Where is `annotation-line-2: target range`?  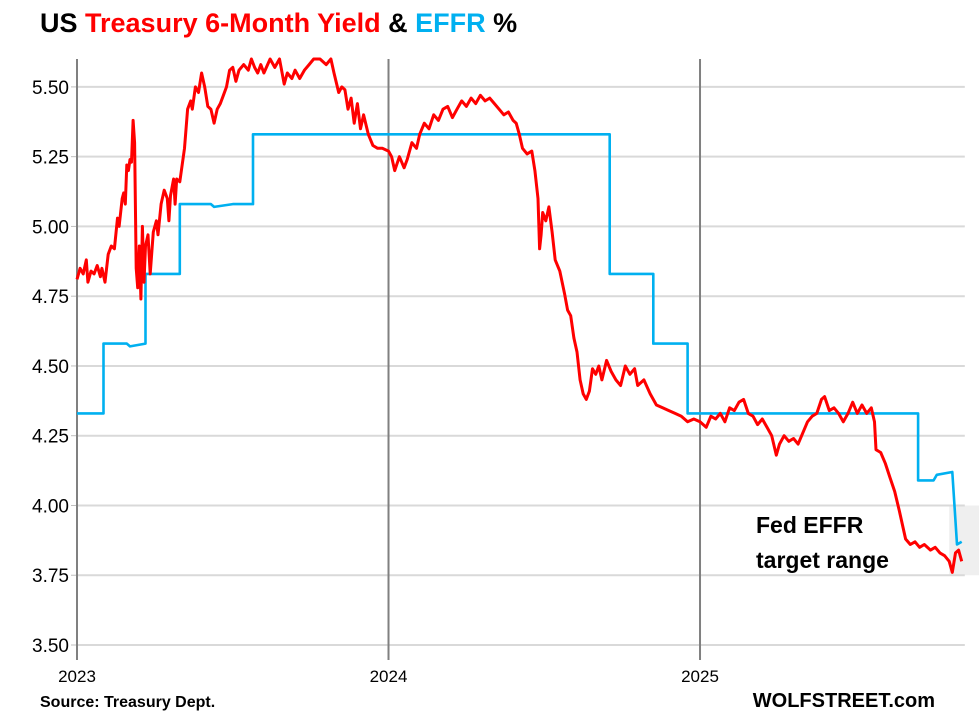
annotation-line-2: target range is located at coordinates (822, 560).